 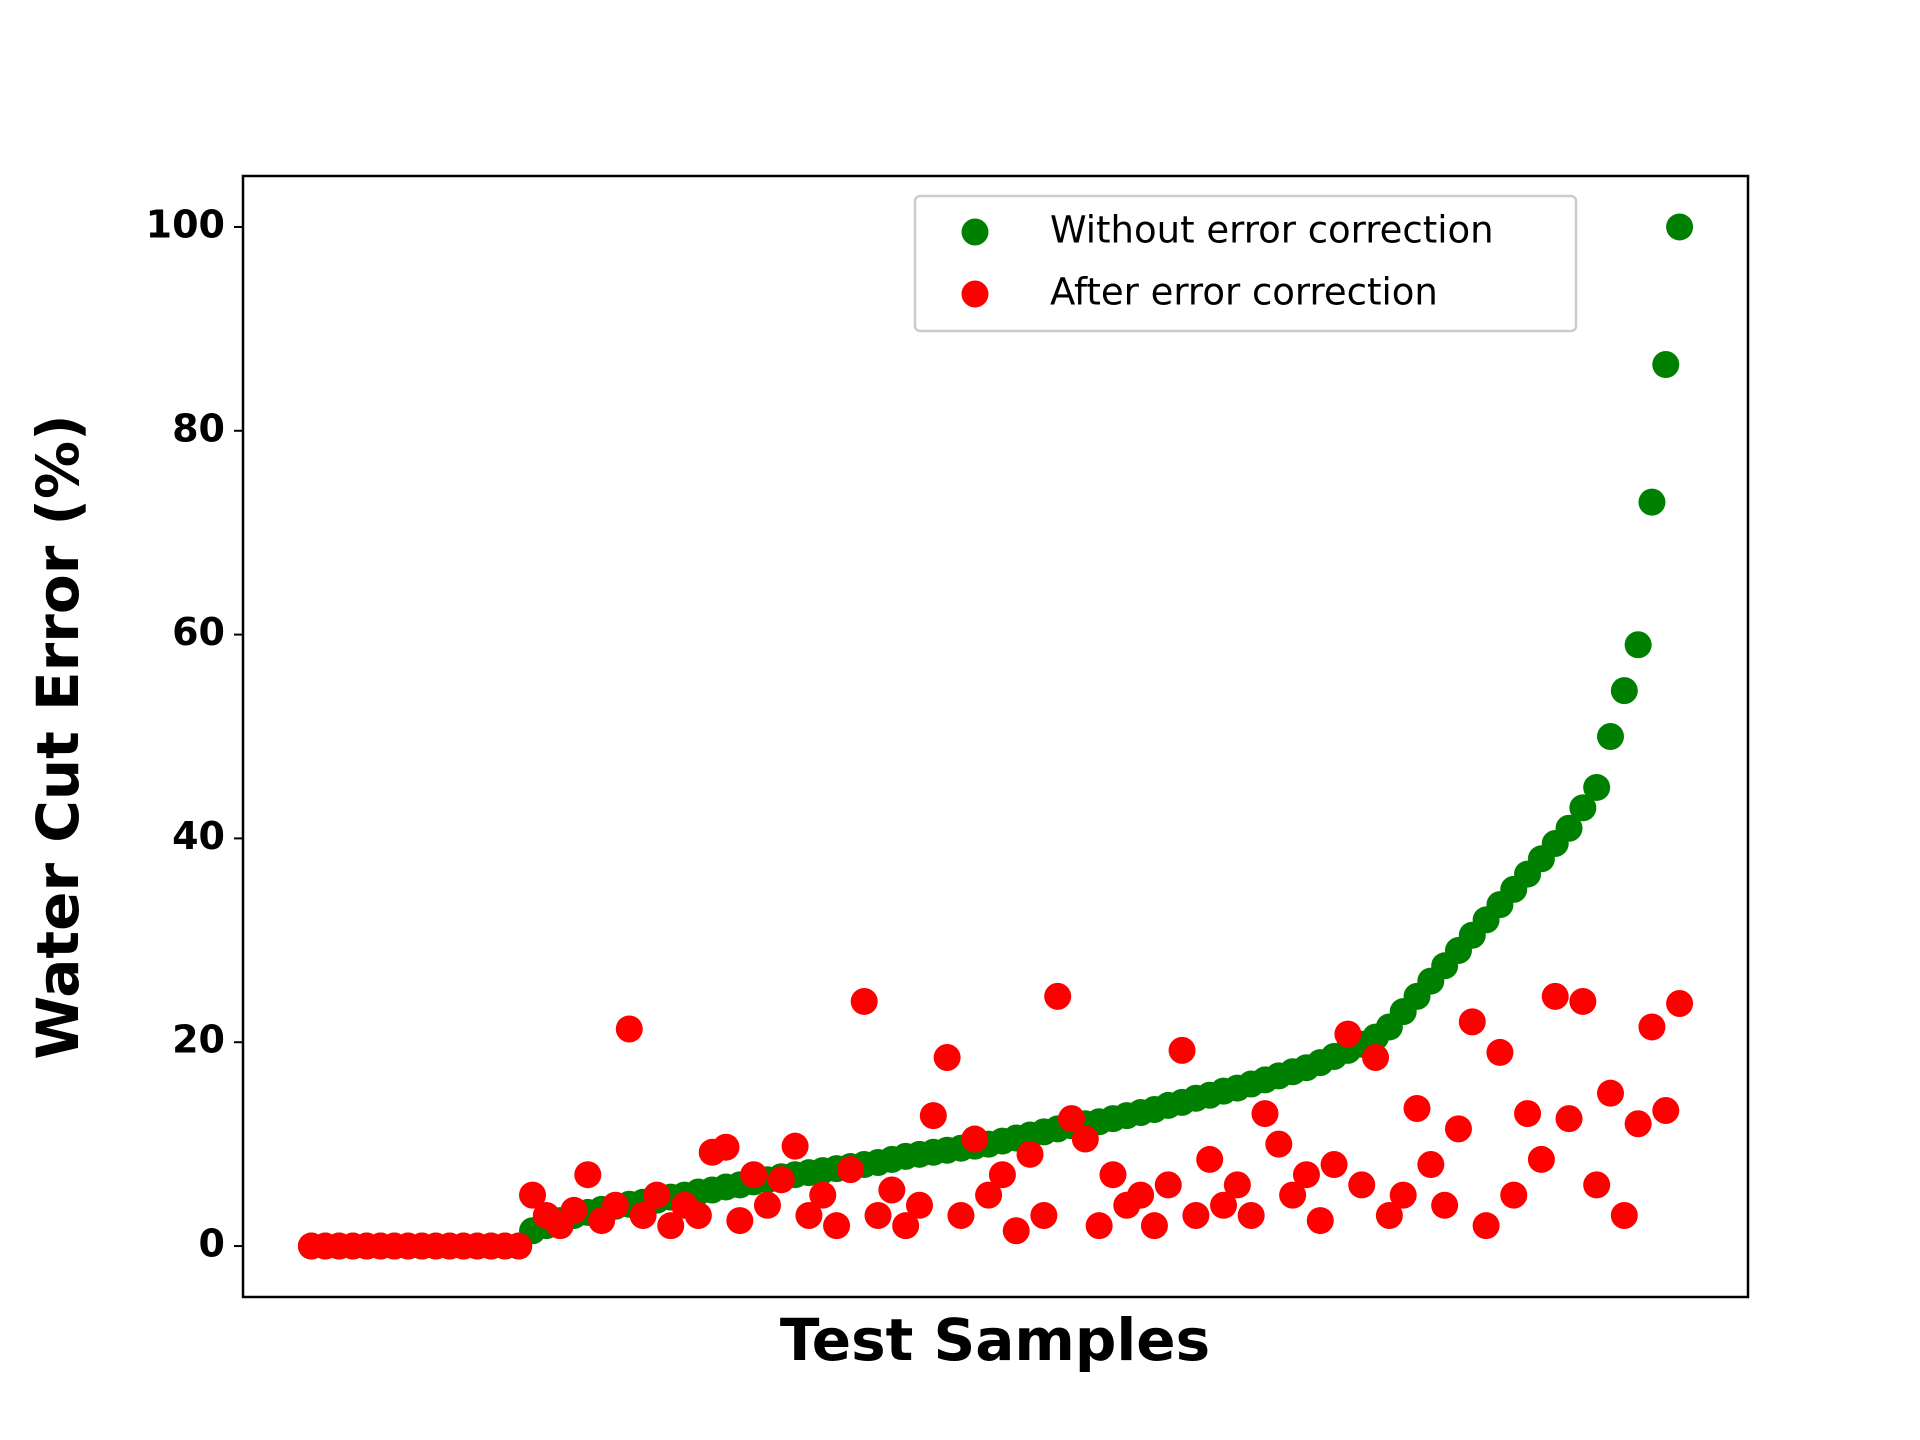 What do you see at coordinates (198, 632) in the screenshot?
I see `y-tick-label: 60` at bounding box center [198, 632].